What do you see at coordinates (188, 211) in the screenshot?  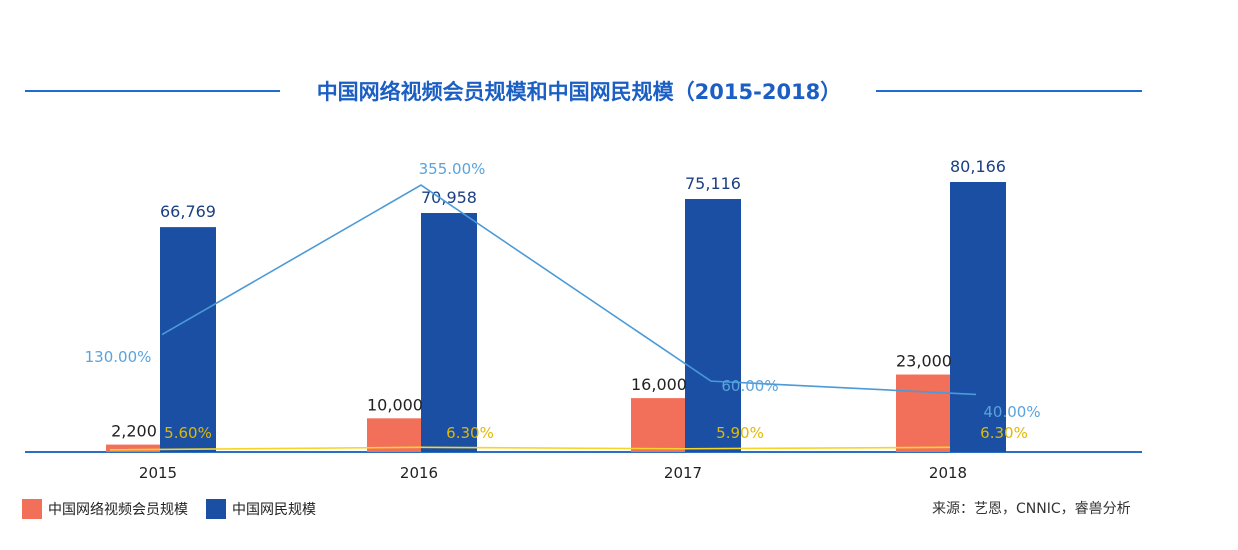 I see `data-label-users-2015: 66,769` at bounding box center [188, 211].